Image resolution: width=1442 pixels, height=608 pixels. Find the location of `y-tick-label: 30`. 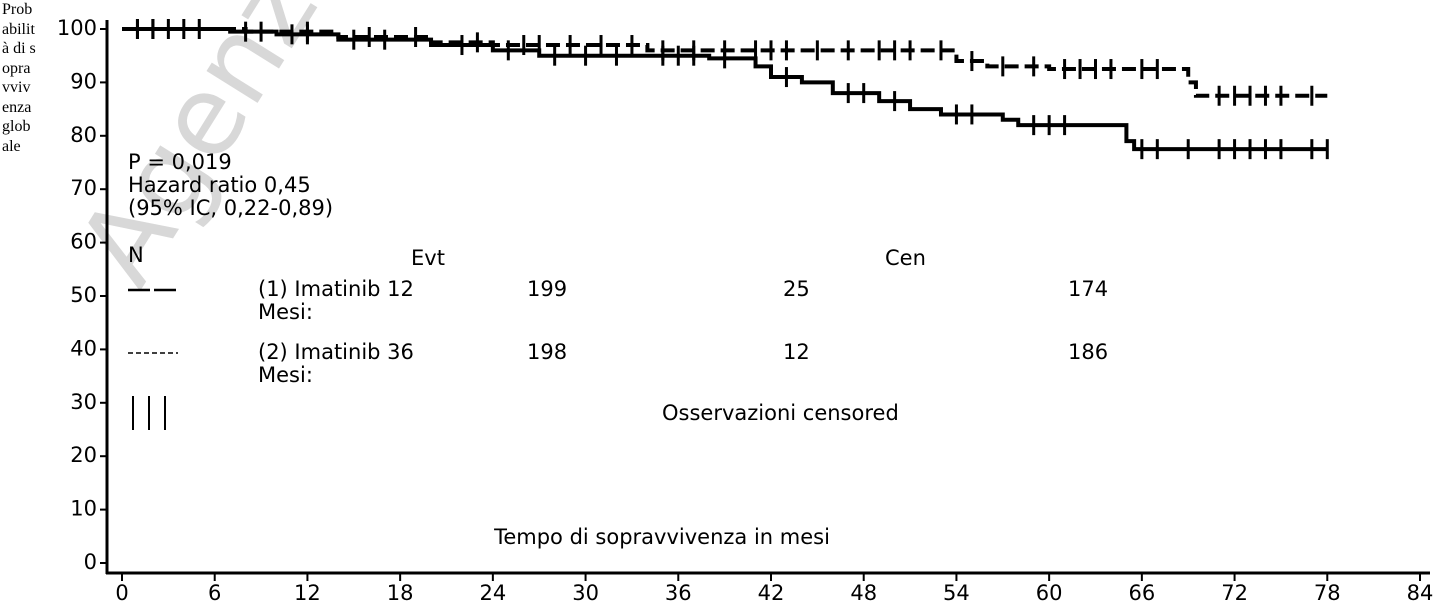

y-tick-label: 30 is located at coordinates (83, 402).